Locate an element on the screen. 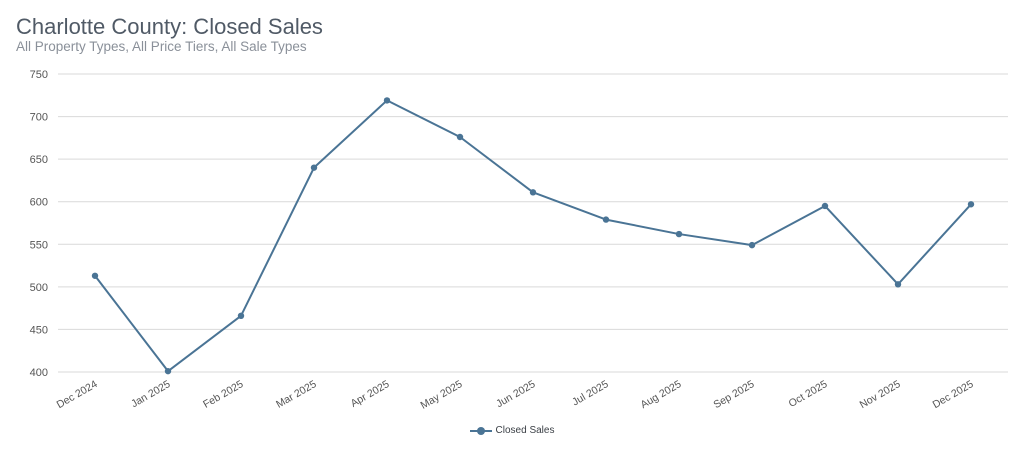  x-tick-label: Feb 2025 is located at coordinates (223, 394).